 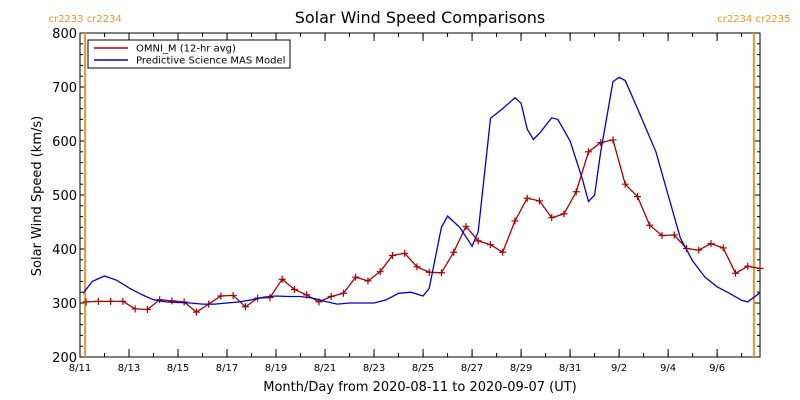 I want to click on x-tick-label: 9/4, so click(x=668, y=368).